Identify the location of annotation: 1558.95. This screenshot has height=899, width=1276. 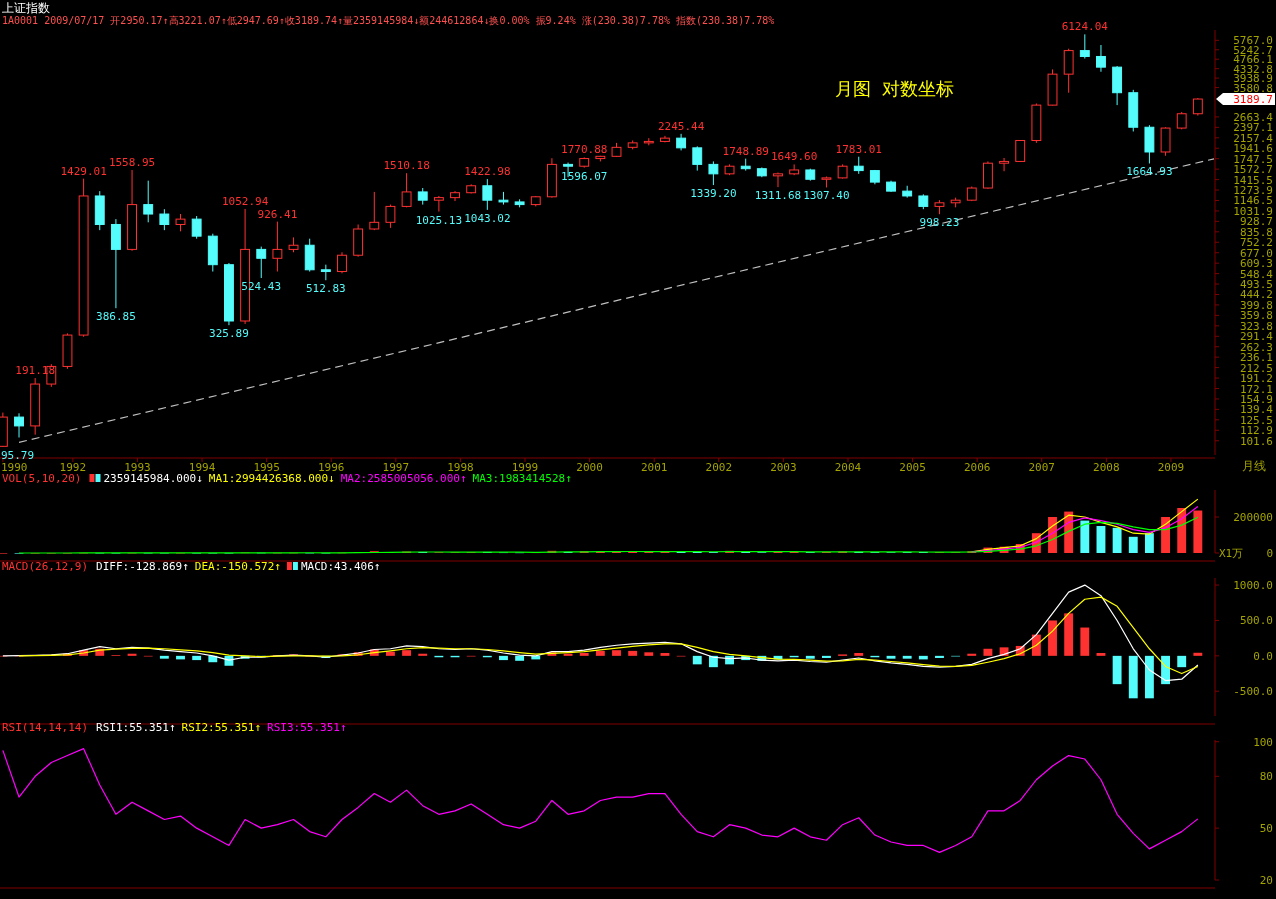
(132, 163).